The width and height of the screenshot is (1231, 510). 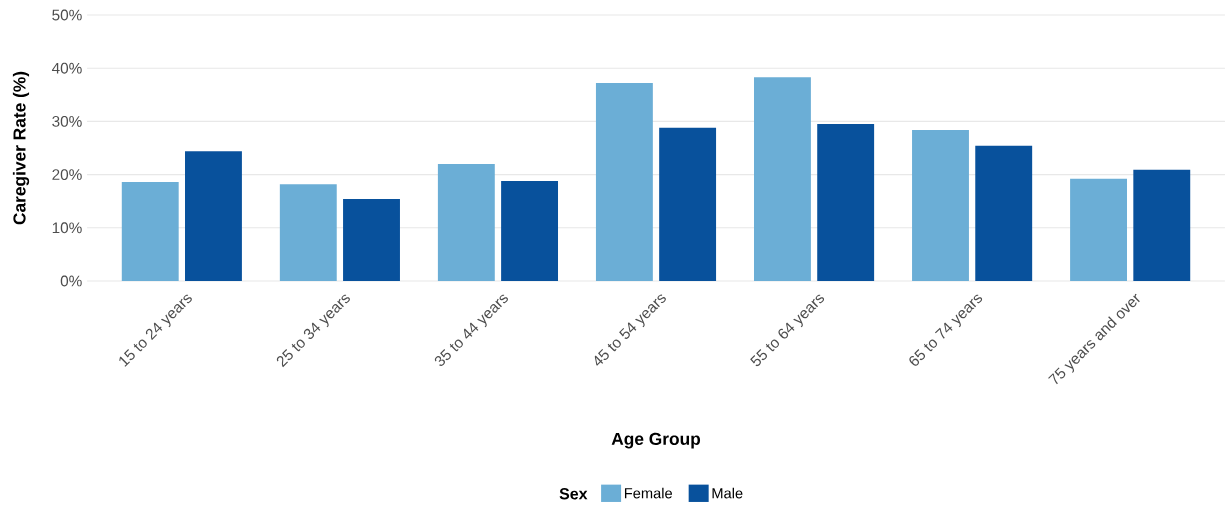 What do you see at coordinates (71, 281) in the screenshot?
I see `y-tick-label: 0%` at bounding box center [71, 281].